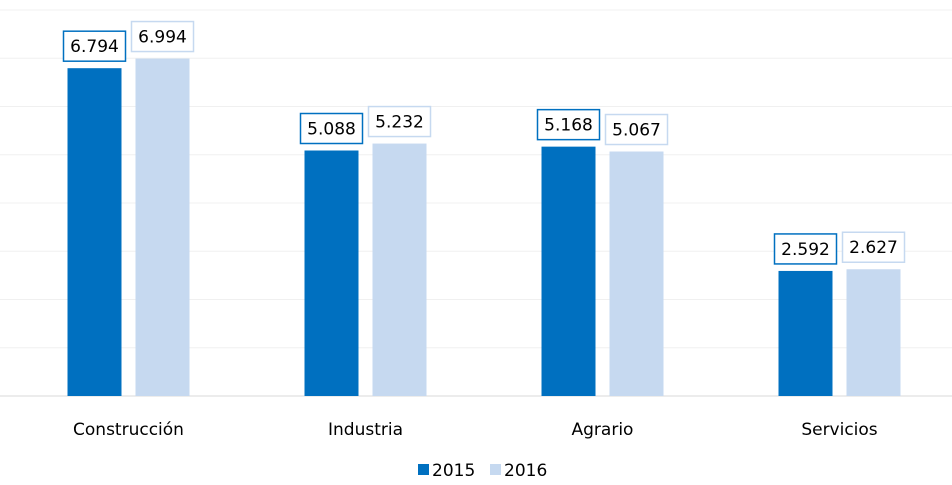  I want to click on x-tick-label: Construcción, so click(128, 430).